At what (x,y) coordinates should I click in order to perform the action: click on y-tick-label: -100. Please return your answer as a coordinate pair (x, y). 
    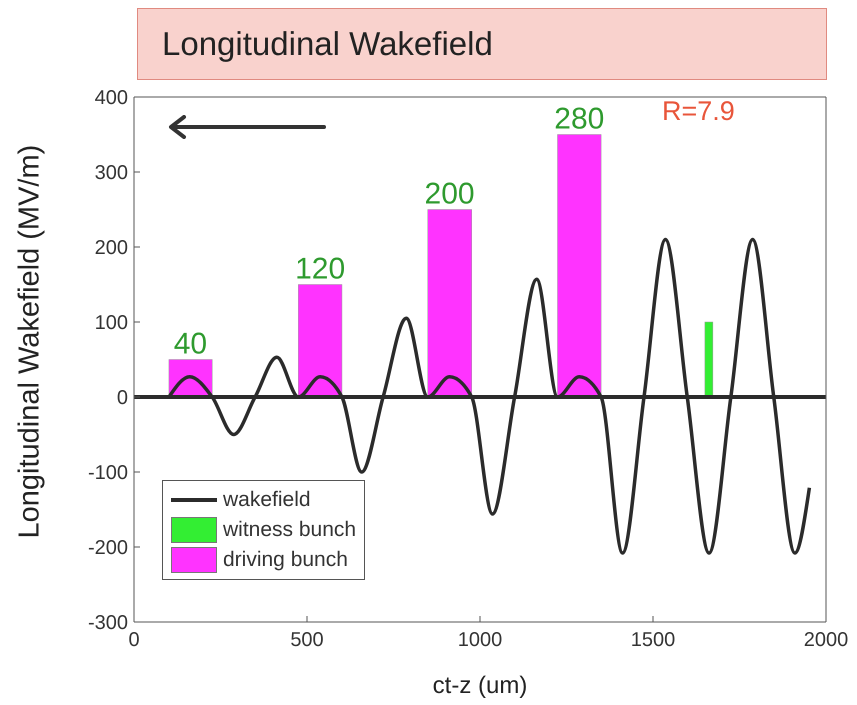
    Looking at the image, I should click on (108, 473).